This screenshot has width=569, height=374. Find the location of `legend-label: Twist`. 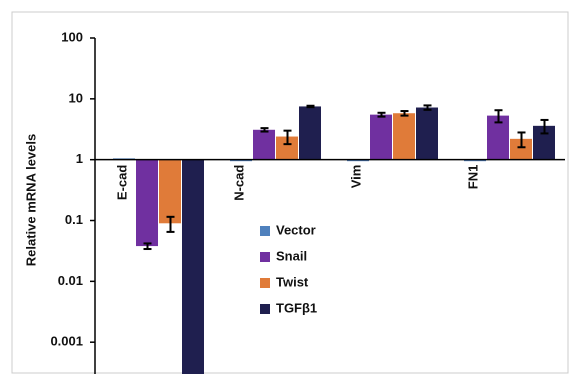

legend-label: Twist is located at coordinates (292, 281).